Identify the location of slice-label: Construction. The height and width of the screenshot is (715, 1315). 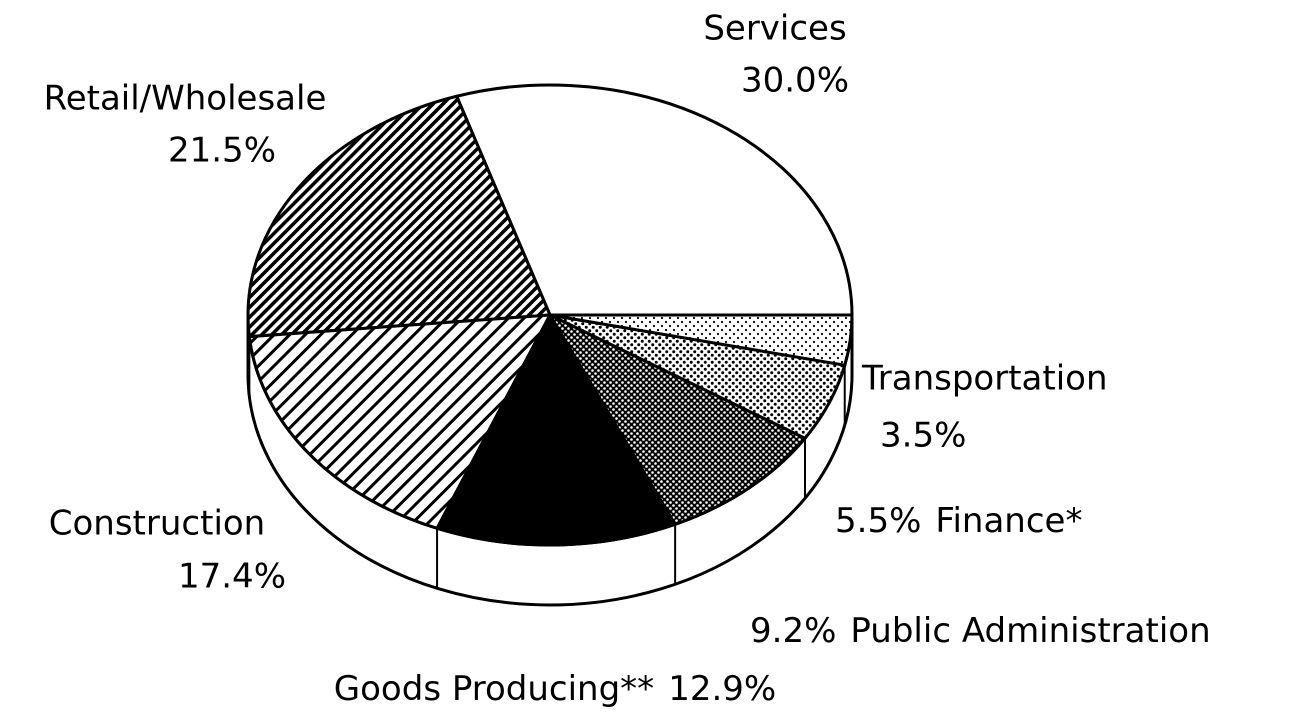
(157, 524).